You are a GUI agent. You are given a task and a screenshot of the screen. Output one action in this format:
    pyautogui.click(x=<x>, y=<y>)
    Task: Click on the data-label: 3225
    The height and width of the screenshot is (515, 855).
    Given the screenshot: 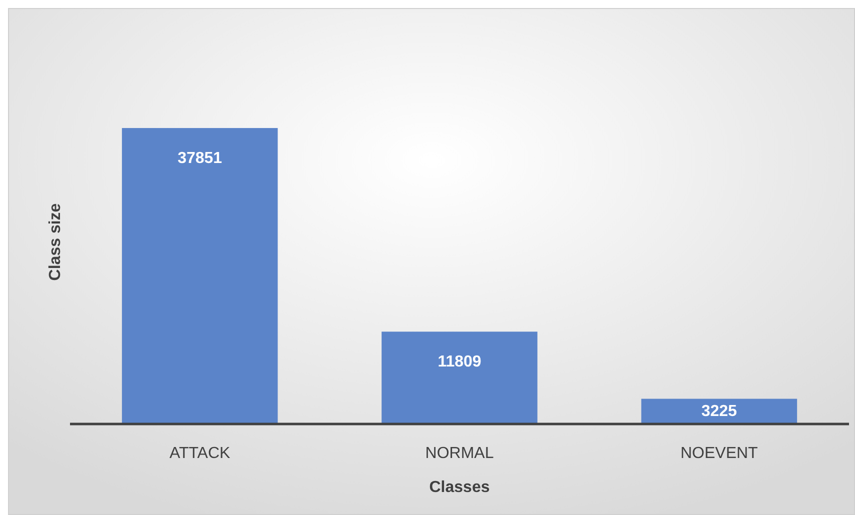 What is the action you would take?
    pyautogui.click(x=719, y=411)
    